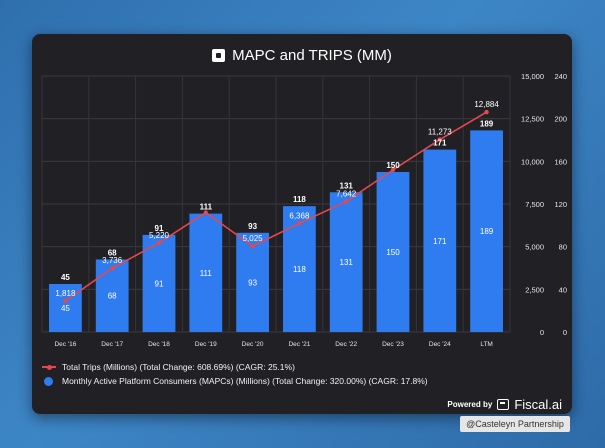 This screenshot has height=448, width=605. I want to click on bar-top-label: 45, so click(65, 277).